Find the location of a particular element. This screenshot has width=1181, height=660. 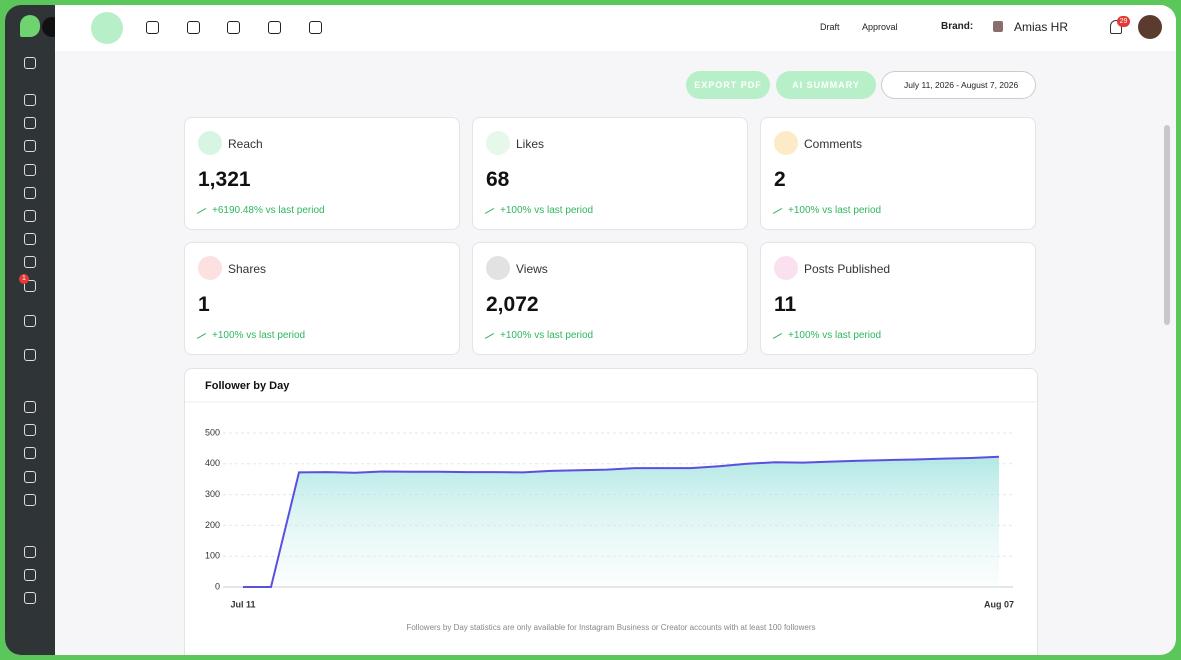

logo is located at coordinates (30, 26).